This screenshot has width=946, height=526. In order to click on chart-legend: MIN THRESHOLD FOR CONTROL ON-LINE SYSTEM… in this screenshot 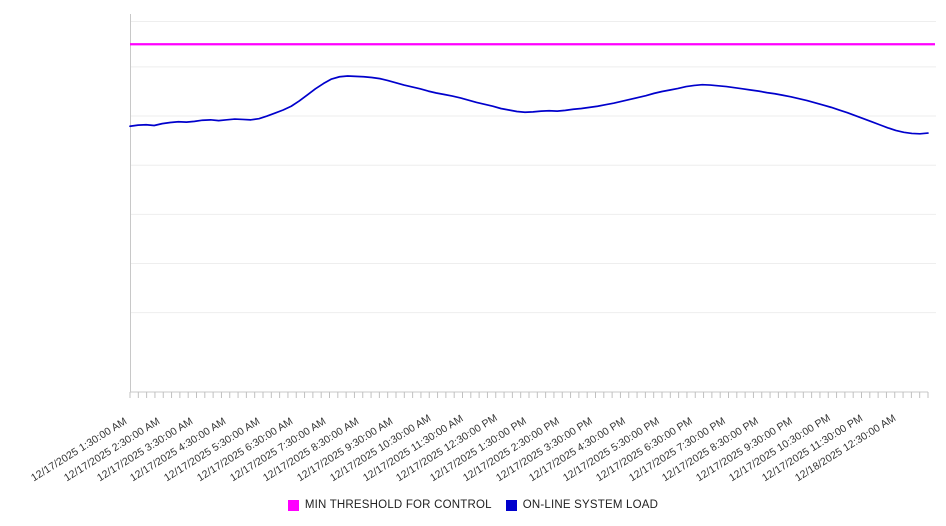, I will do `click(473, 505)`.